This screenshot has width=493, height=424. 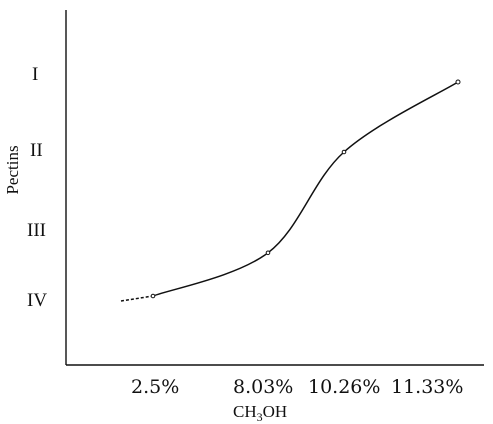 What do you see at coordinates (260, 417) in the screenshot?
I see `x-axis-label-subscript: 3` at bounding box center [260, 417].